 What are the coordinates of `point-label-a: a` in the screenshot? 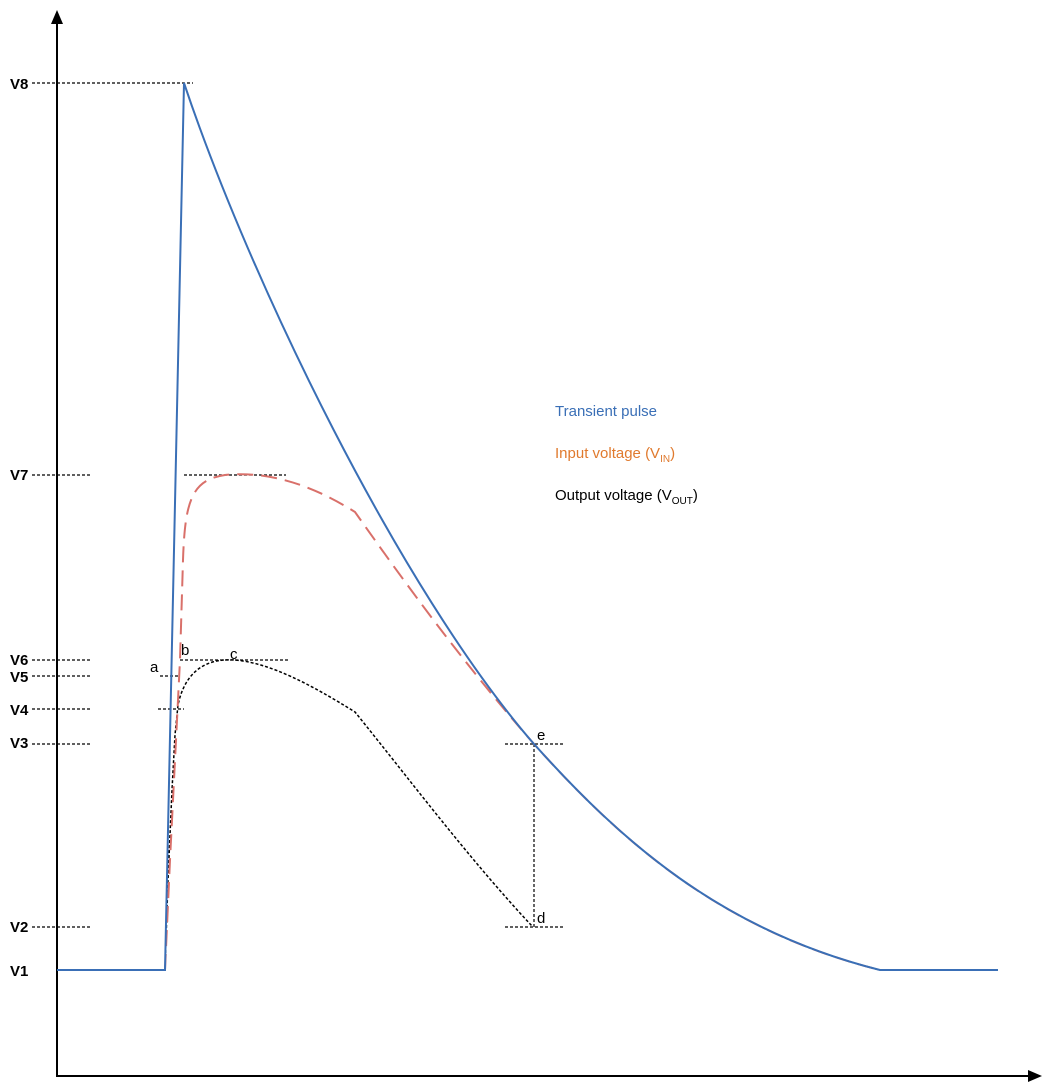 It's located at (154, 667).